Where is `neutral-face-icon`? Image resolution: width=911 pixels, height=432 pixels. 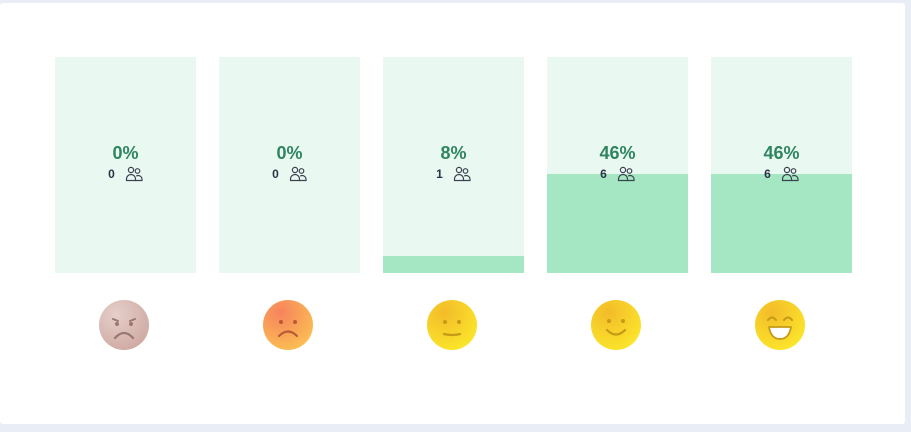
neutral-face-icon is located at coordinates (452, 325).